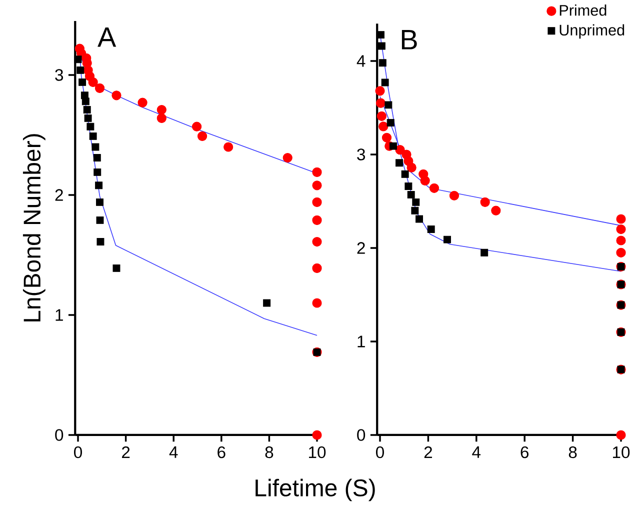 The width and height of the screenshot is (632, 510). What do you see at coordinates (592, 31) in the screenshot?
I see `legend-label: Unprimed` at bounding box center [592, 31].